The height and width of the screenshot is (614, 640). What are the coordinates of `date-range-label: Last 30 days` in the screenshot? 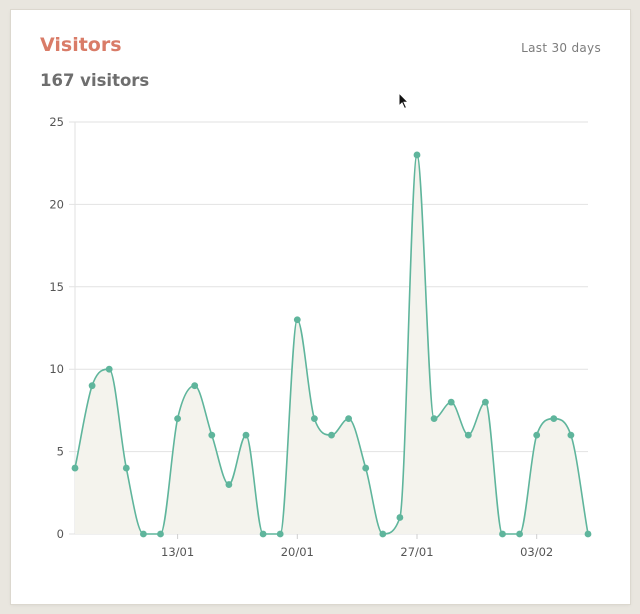 It's located at (561, 48).